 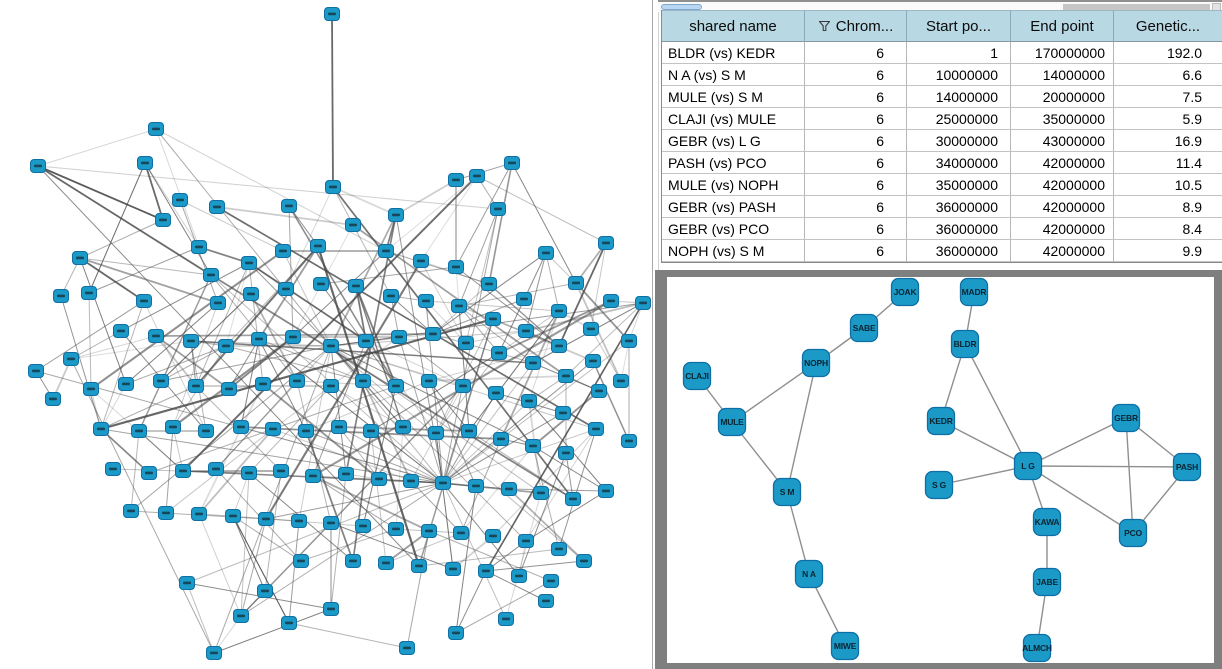 What do you see at coordinates (774, 392) in the screenshot?
I see `graph-edge-NOPH-MULE` at bounding box center [774, 392].